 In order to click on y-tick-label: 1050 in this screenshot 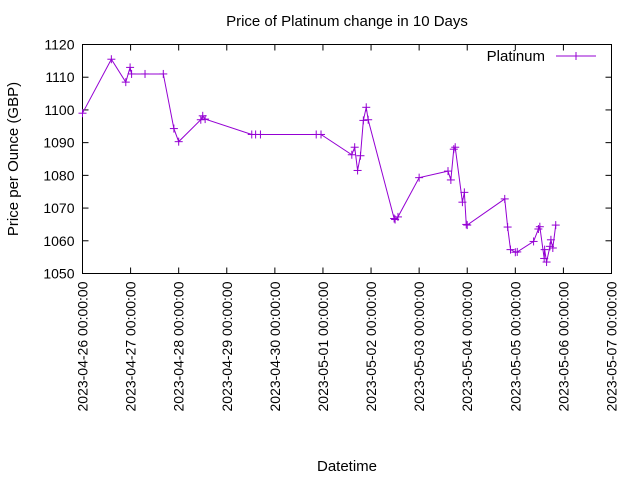, I will do `click(58, 274)`.